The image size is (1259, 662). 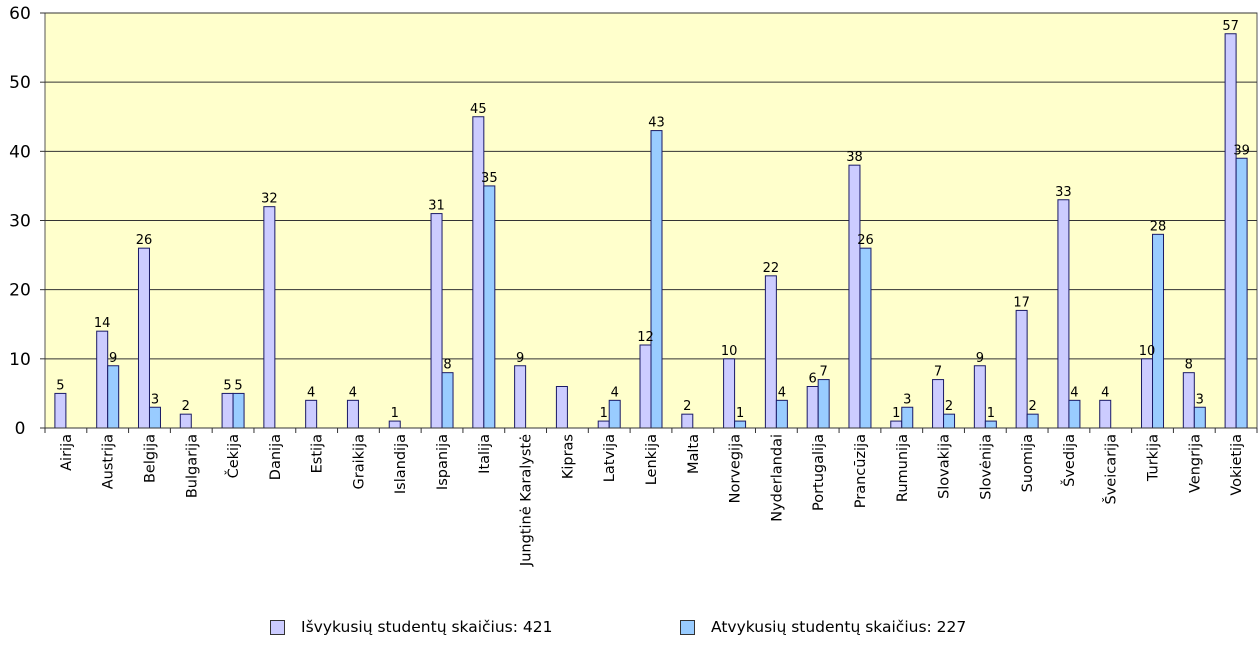 What do you see at coordinates (861, 471) in the screenshot?
I see `x-tick-label: Prancūzija` at bounding box center [861, 471].